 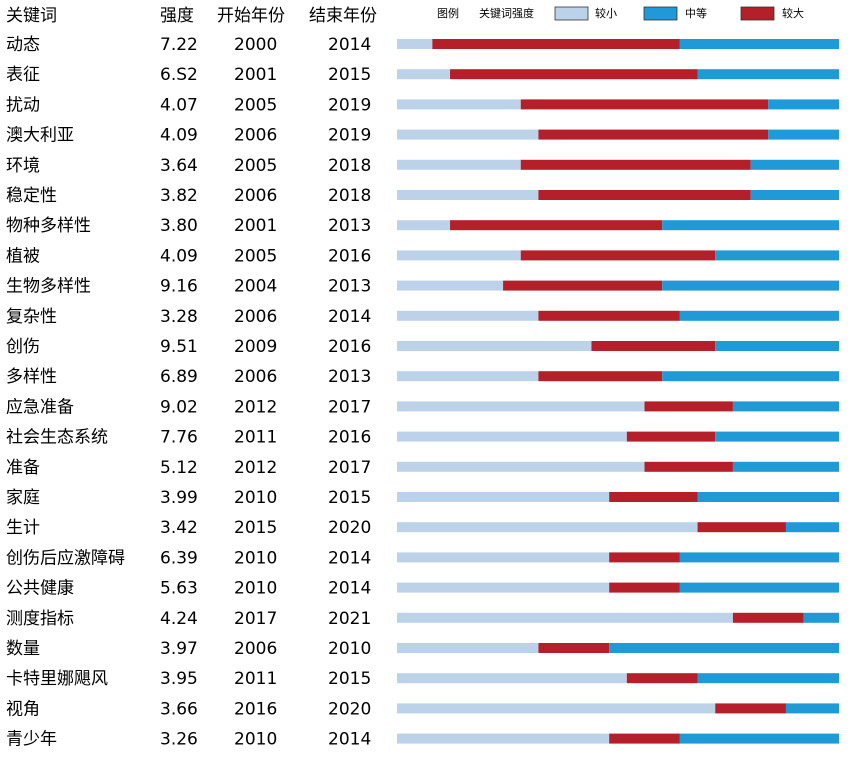 I want to click on row-begin-year: 2012, so click(x=255, y=468).